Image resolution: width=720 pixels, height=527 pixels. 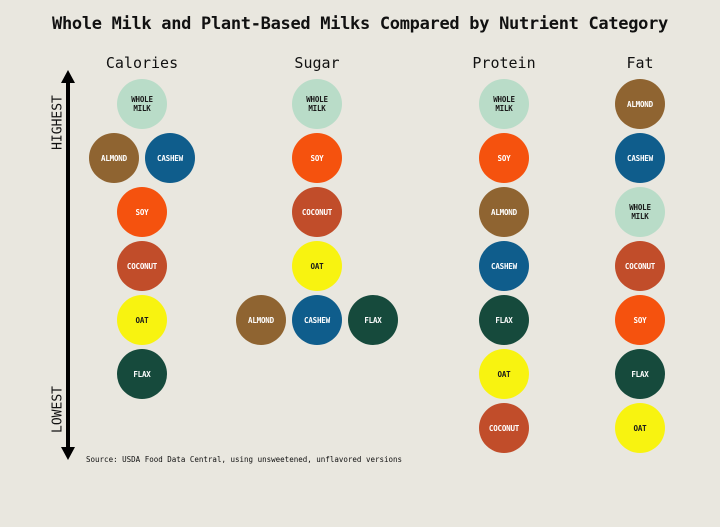 What do you see at coordinates (142, 266) in the screenshot?
I see `calories-circle-coconut: COCONUT` at bounding box center [142, 266].